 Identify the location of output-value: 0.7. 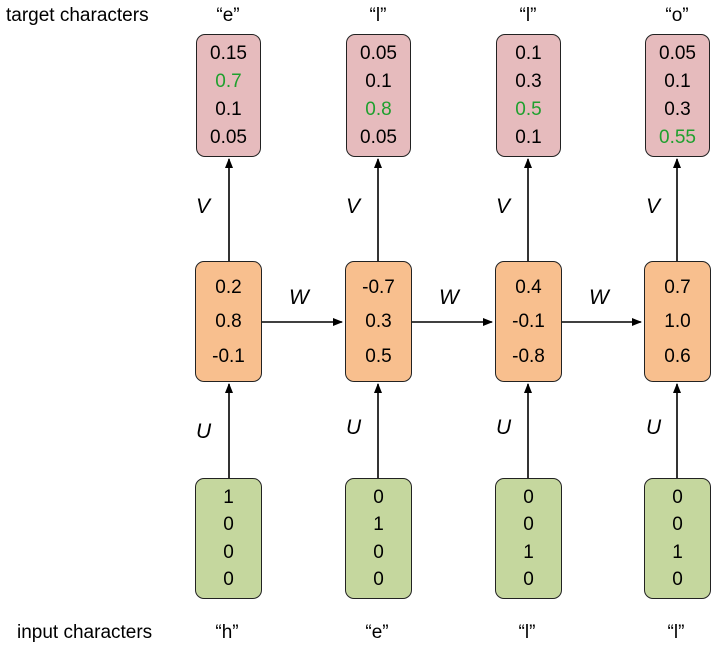
(228, 81).